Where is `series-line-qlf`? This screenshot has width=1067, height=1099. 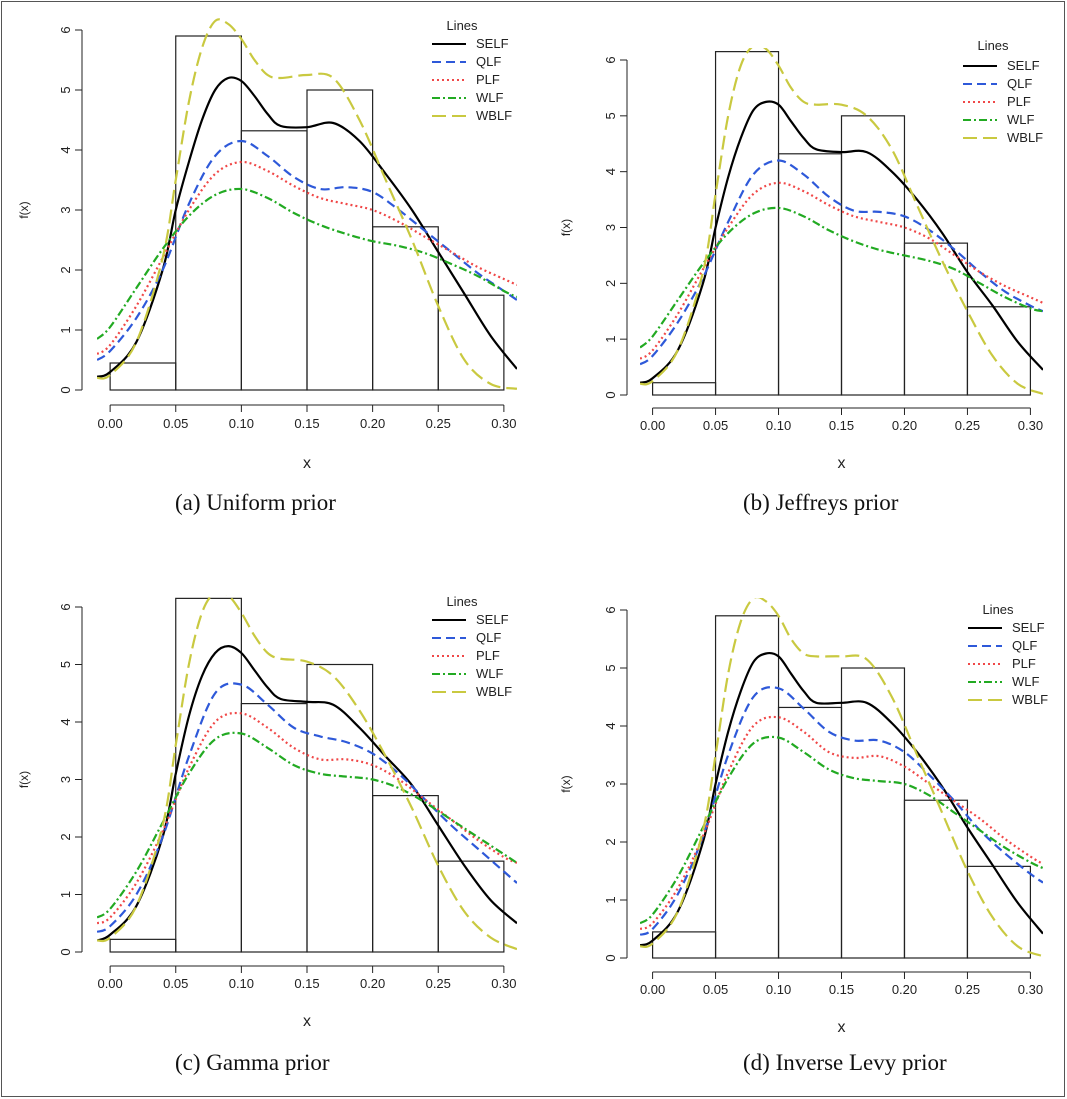
series-line-qlf is located at coordinates (307, 807).